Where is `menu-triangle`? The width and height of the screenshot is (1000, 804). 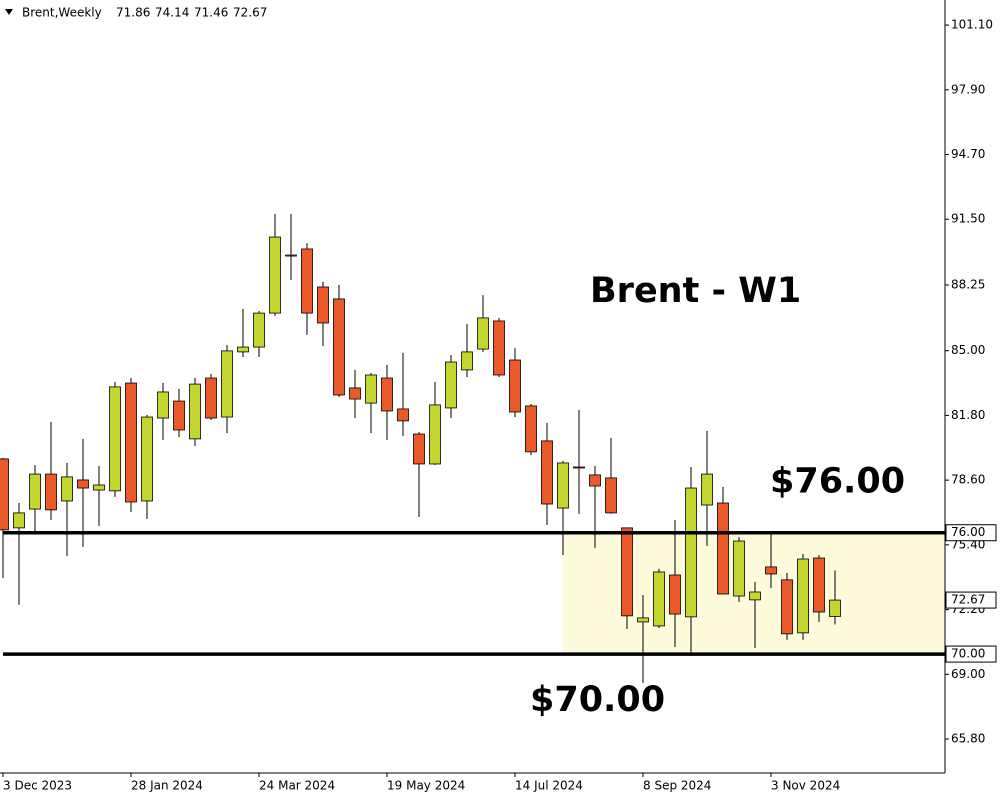 menu-triangle is located at coordinates (9, 12).